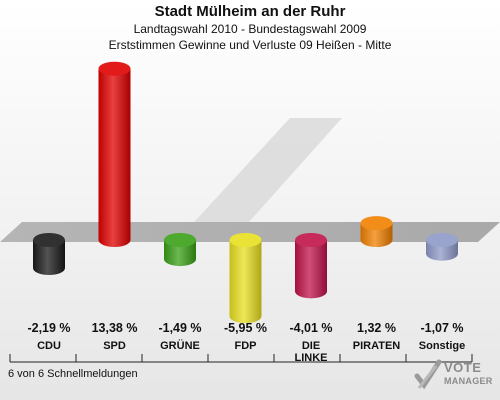 The image size is (500, 400). What do you see at coordinates (250, 11) in the screenshot?
I see `chart-title: Stadt Mülheim an der Ruhr` at bounding box center [250, 11].